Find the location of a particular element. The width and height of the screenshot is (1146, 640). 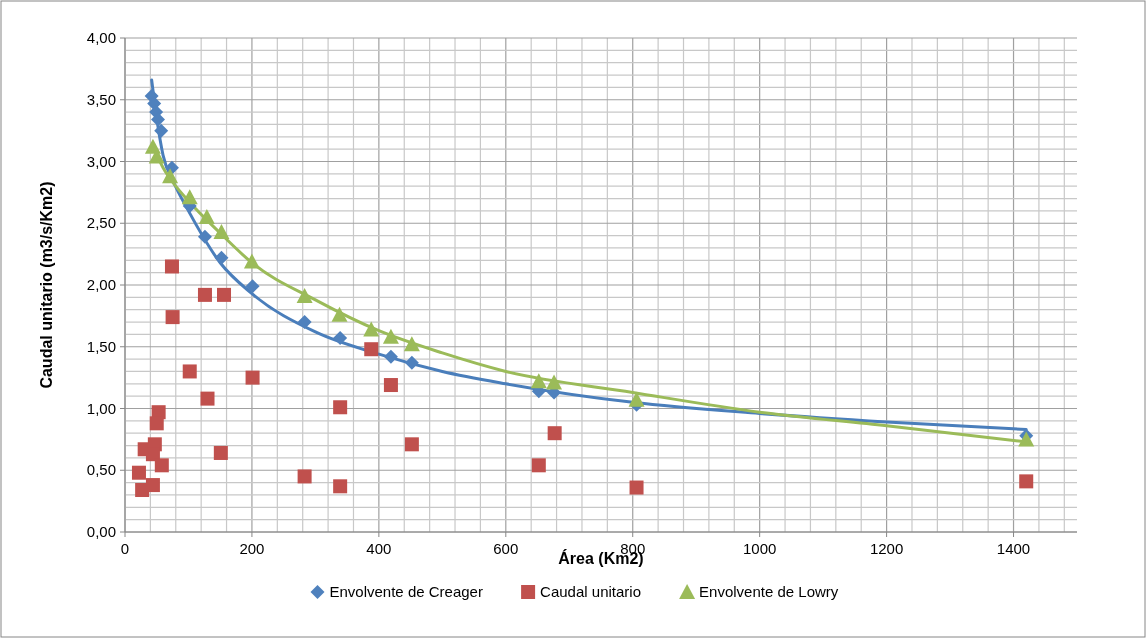

y-tick-label: 3,50 is located at coordinates (101, 99).